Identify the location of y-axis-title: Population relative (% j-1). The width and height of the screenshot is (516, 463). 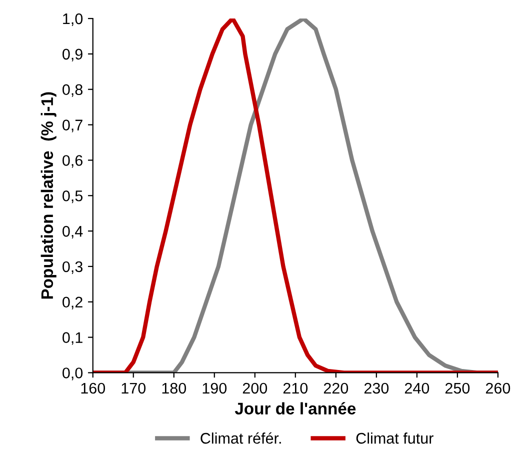
(48, 195).